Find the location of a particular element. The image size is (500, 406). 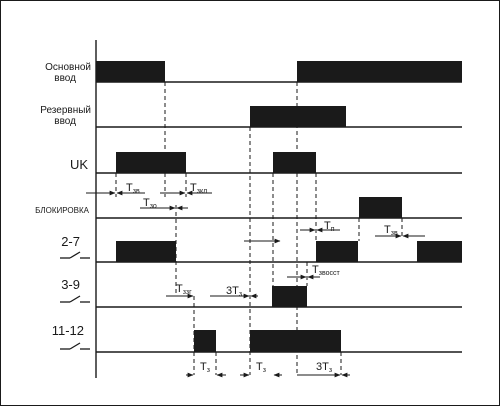

label-tzv: Tзв is located at coordinates (133, 188).